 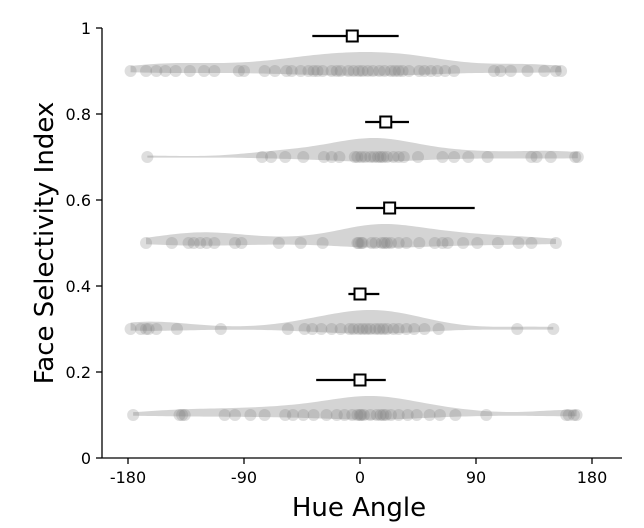 What do you see at coordinates (360, 477) in the screenshot?
I see `x-tick-label: 0` at bounding box center [360, 477].